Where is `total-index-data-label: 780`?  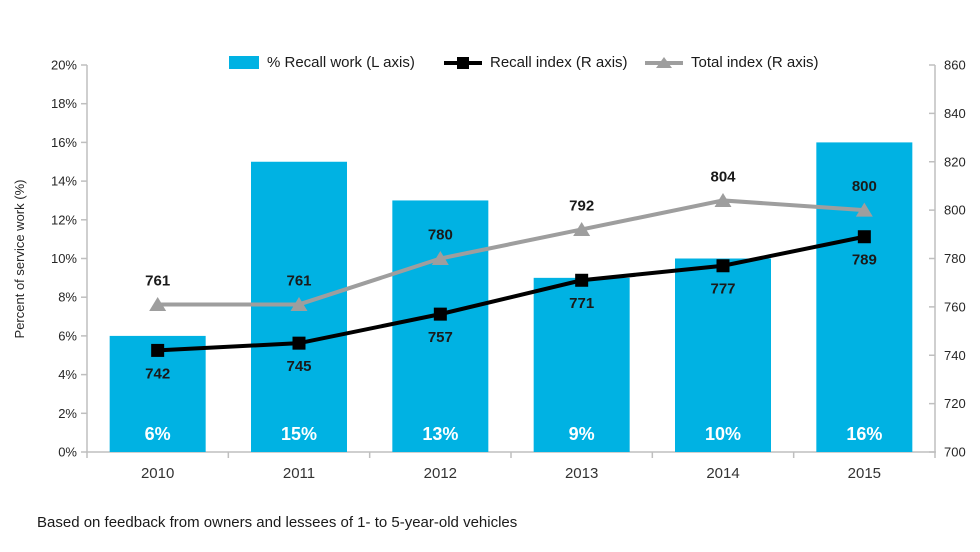 total-index-data-label: 780 is located at coordinates (440, 234).